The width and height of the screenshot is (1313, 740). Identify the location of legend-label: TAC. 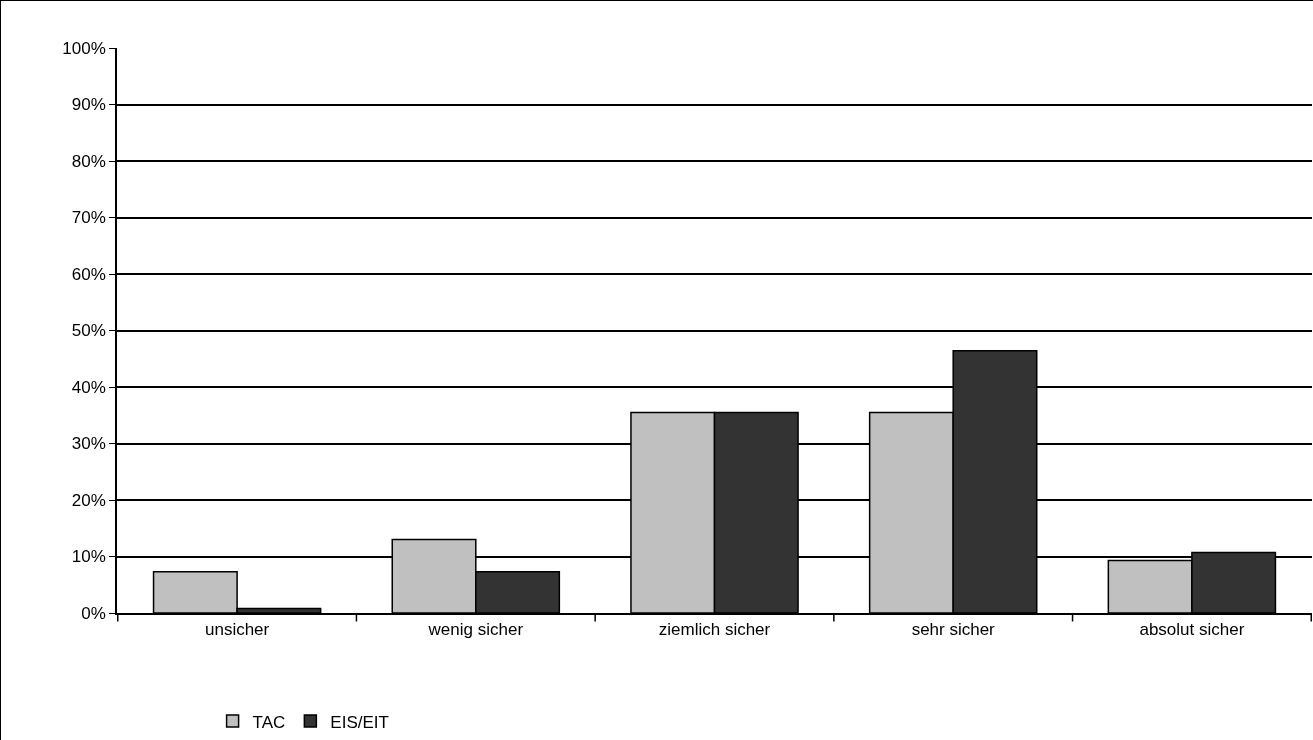
(269, 722).